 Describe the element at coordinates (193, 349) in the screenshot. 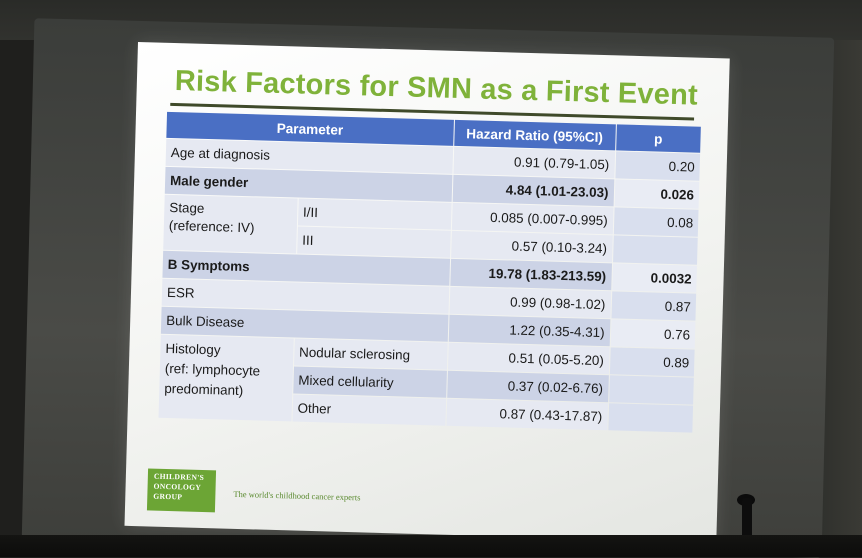

I see `histology-label-line1: Histology` at that location.